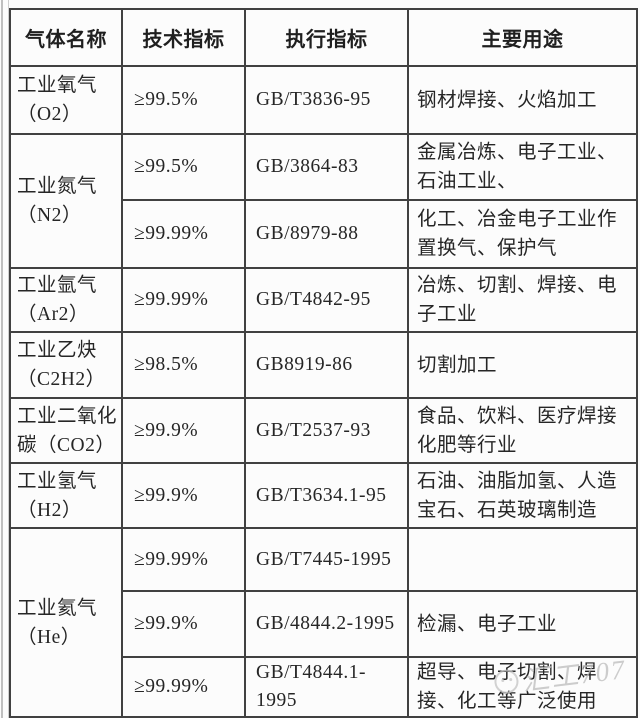  I want to click on standard-cell: GB/T7445-1995, so click(326, 559).